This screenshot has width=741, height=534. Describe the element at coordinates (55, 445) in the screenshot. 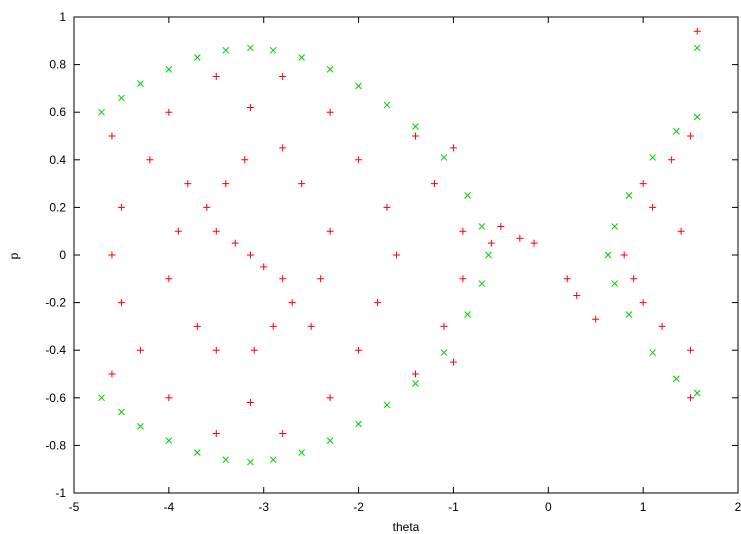

I see `y-tick-label: -0.8` at that location.